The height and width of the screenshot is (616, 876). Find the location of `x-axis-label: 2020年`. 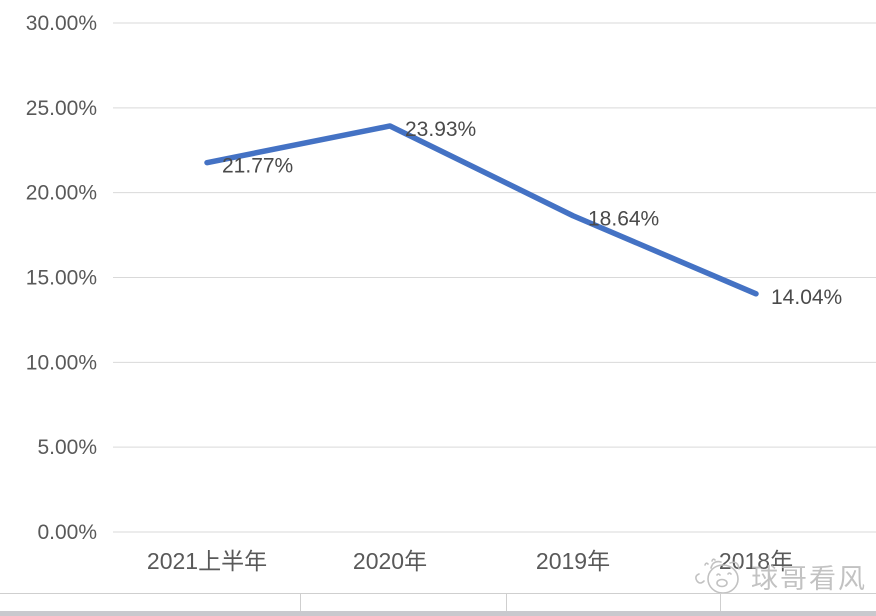

x-axis-label: 2020年 is located at coordinates (390, 561).